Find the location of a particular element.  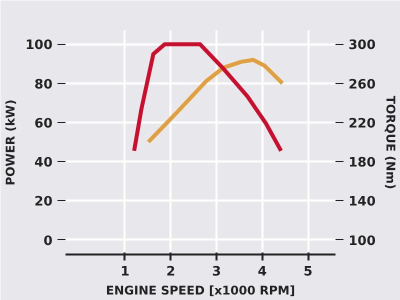

y2-tick-label: 300 is located at coordinates (362, 46).